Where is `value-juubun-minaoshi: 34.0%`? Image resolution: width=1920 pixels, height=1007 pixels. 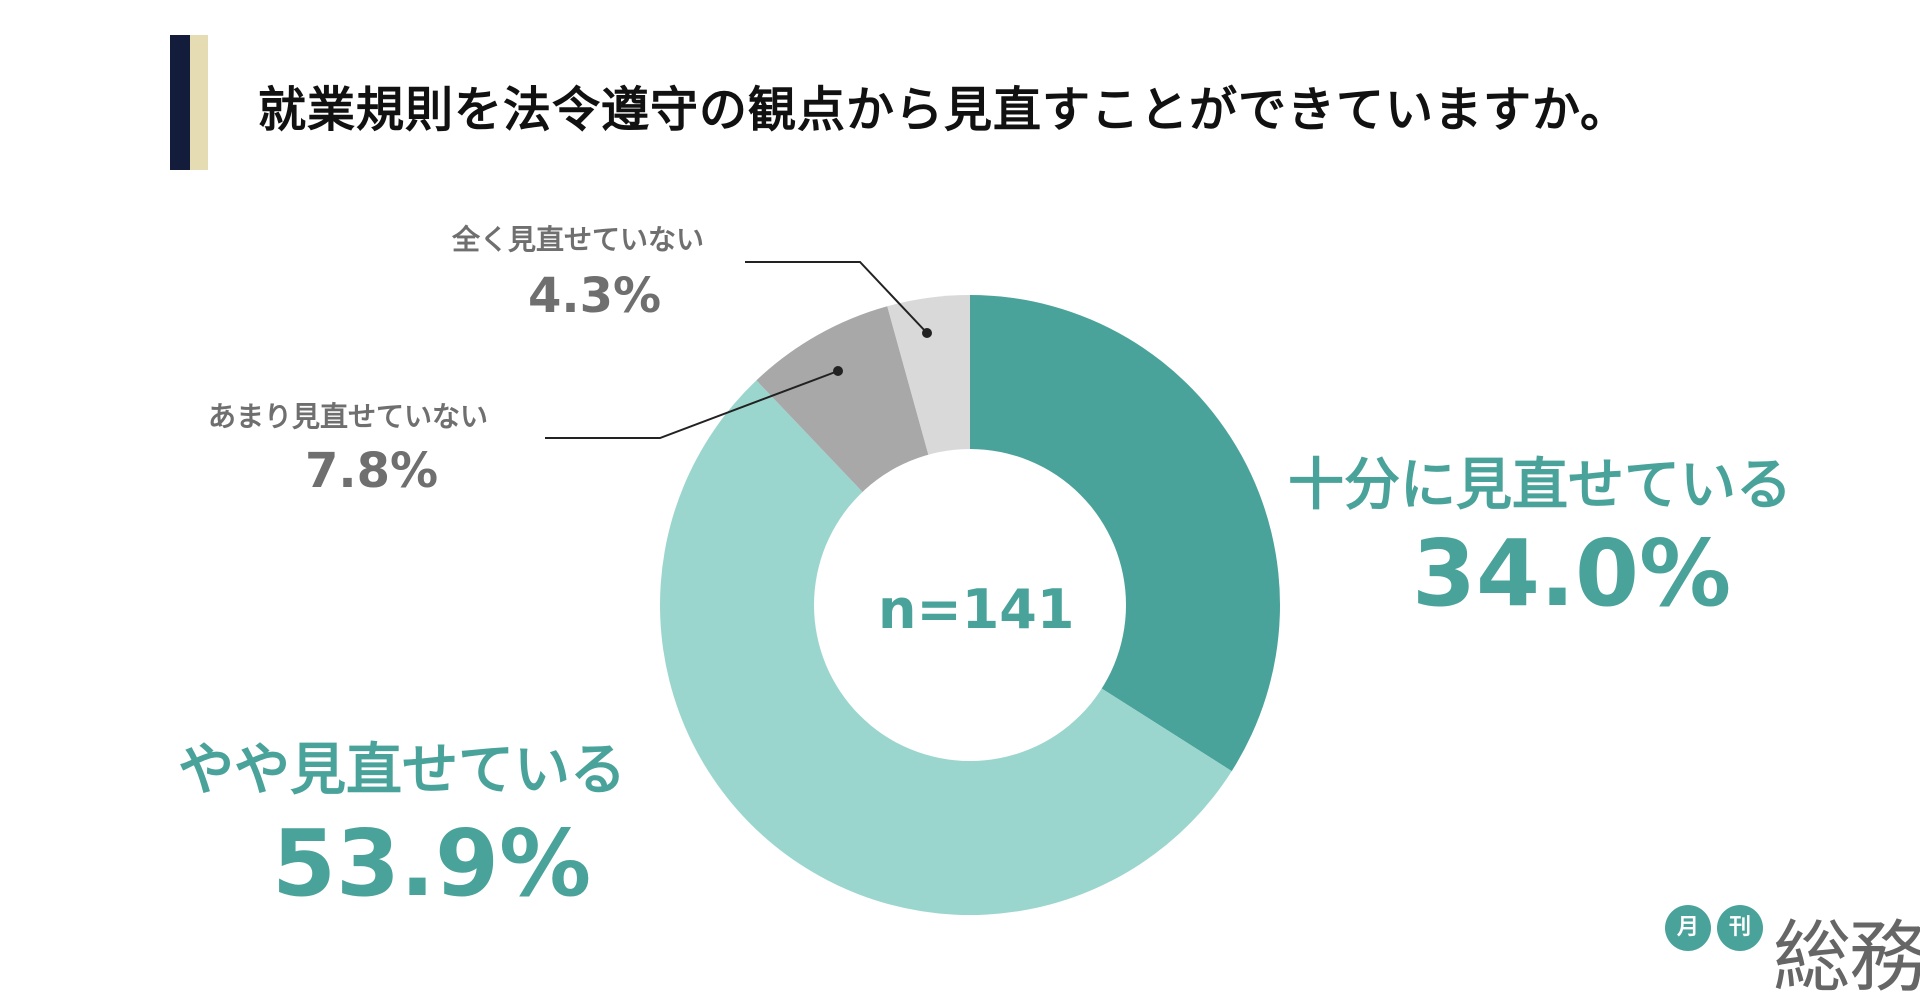
value-juubun-minaoshi: 34.0% is located at coordinates (1572, 573).